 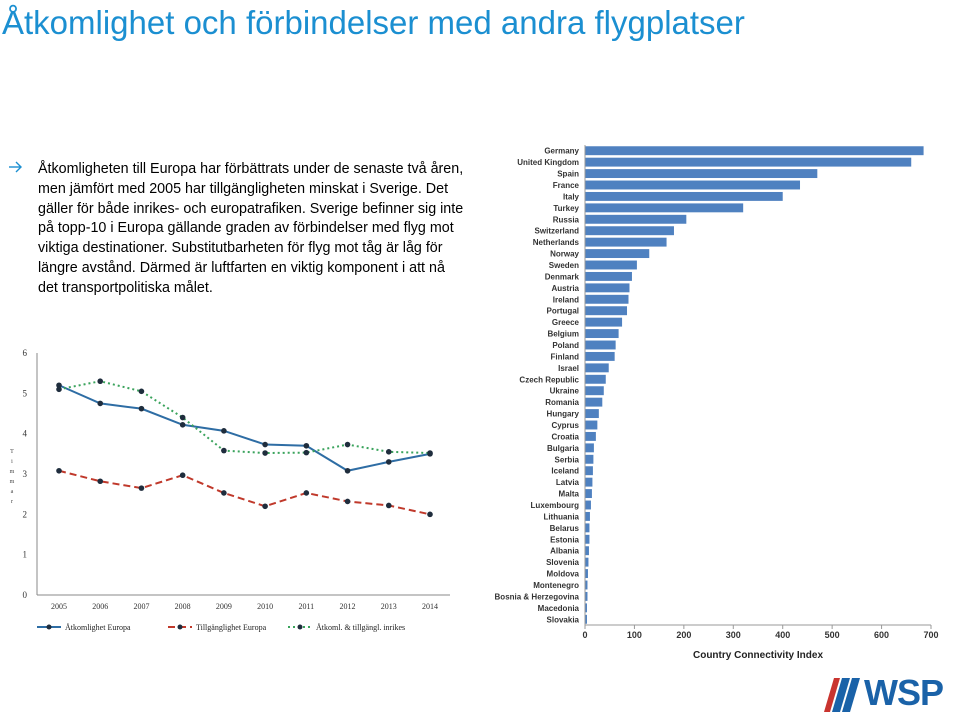 I want to click on x-tick-label: 2008, so click(x=183, y=606).